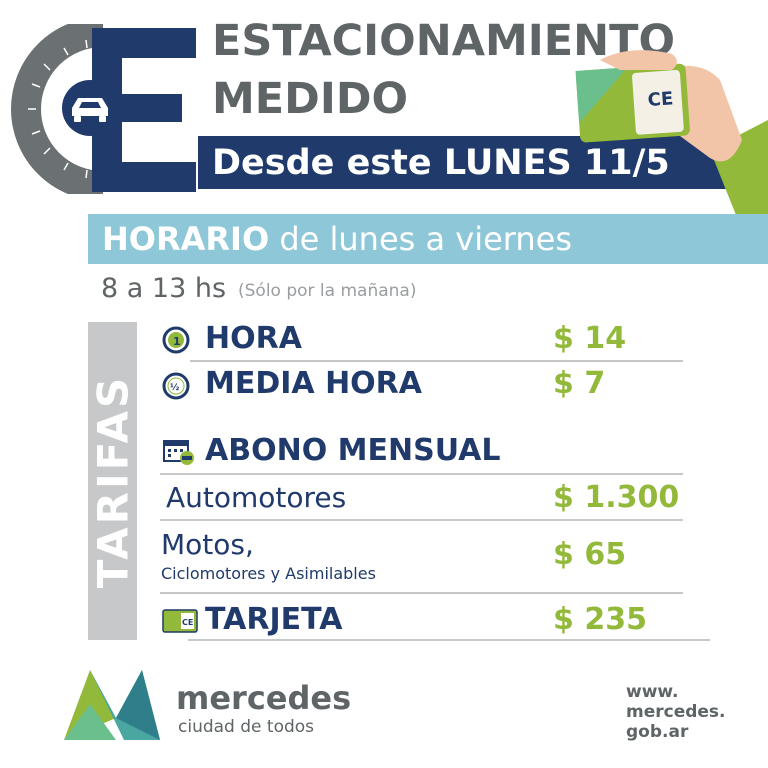 The height and width of the screenshot is (768, 768). Describe the element at coordinates (579, 383) in the screenshot. I see `media-hora-price: $ 7` at that location.